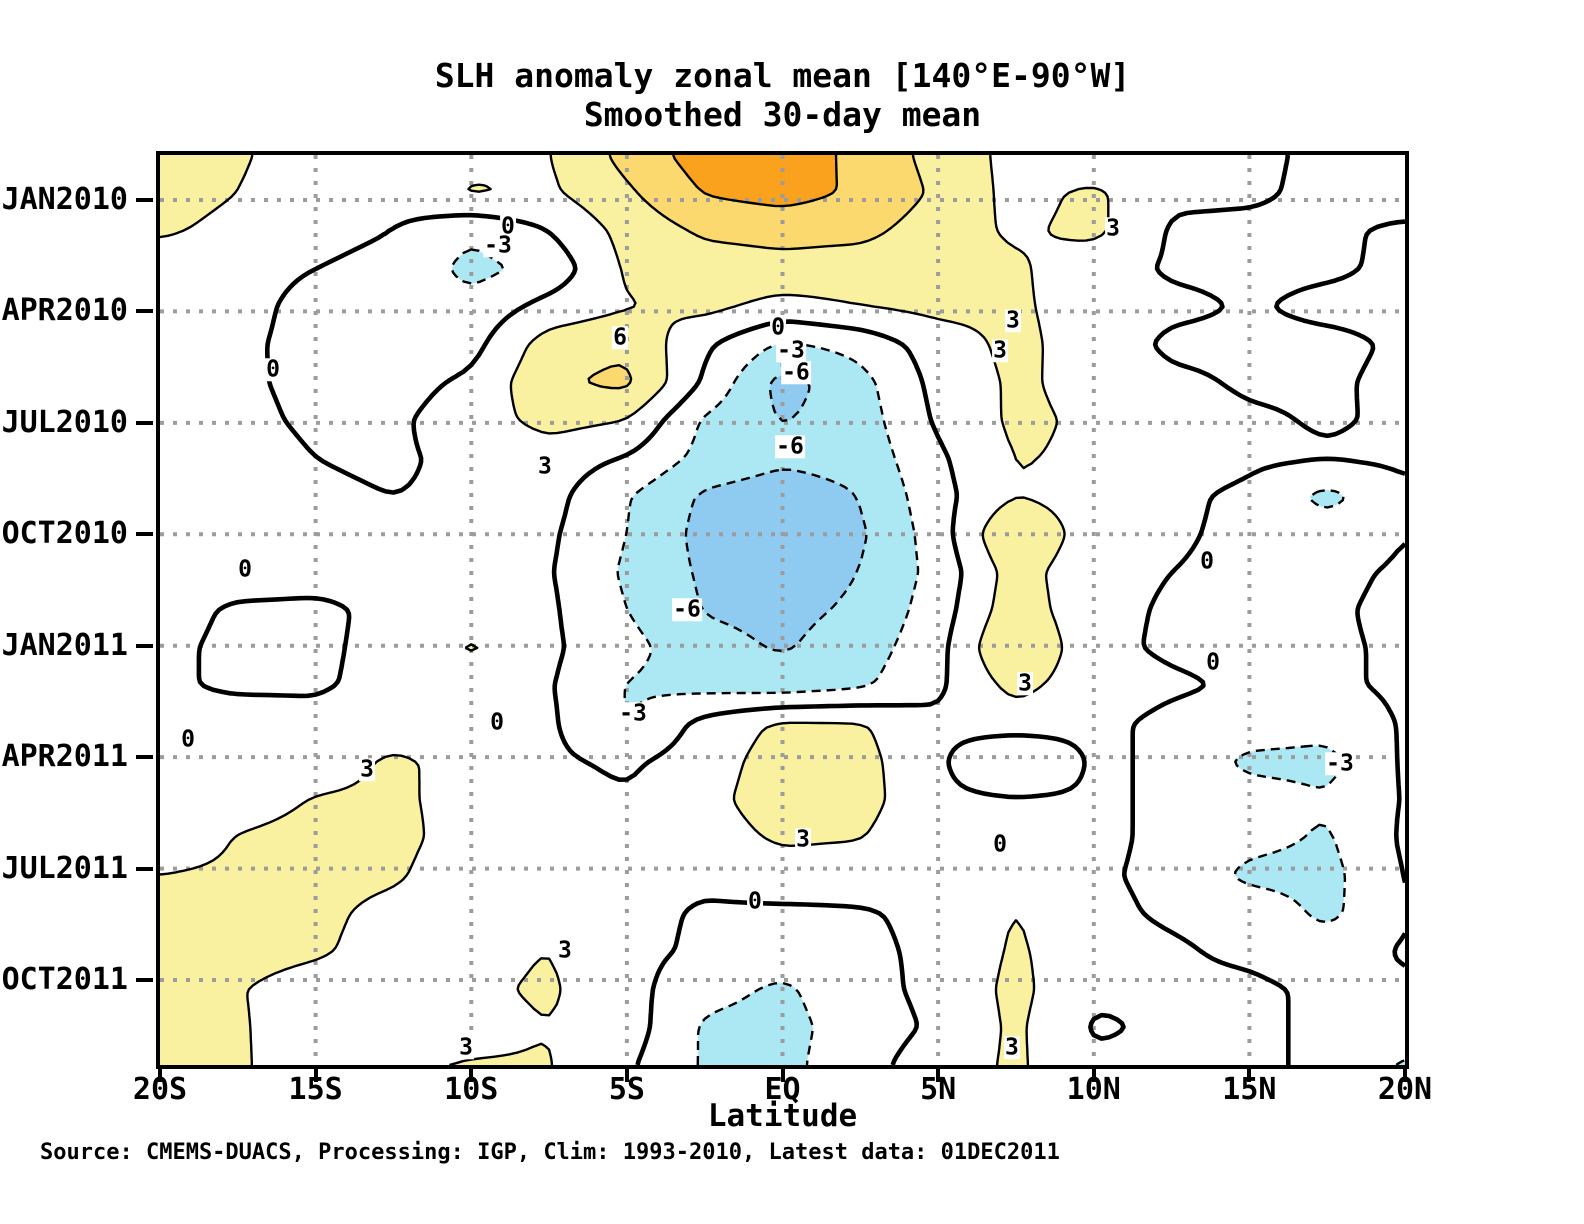  I want to click on y-tick-label: JAN2010, so click(64, 199).